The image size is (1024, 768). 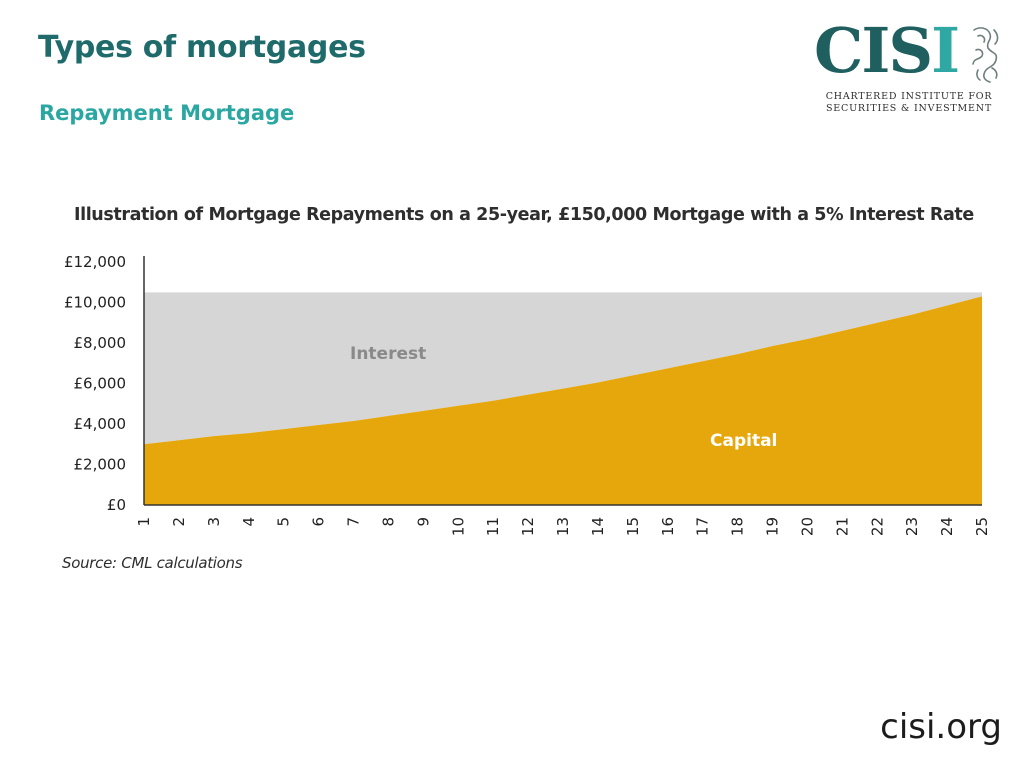 What do you see at coordinates (179, 522) in the screenshot?
I see `x-tick-label: 2` at bounding box center [179, 522].